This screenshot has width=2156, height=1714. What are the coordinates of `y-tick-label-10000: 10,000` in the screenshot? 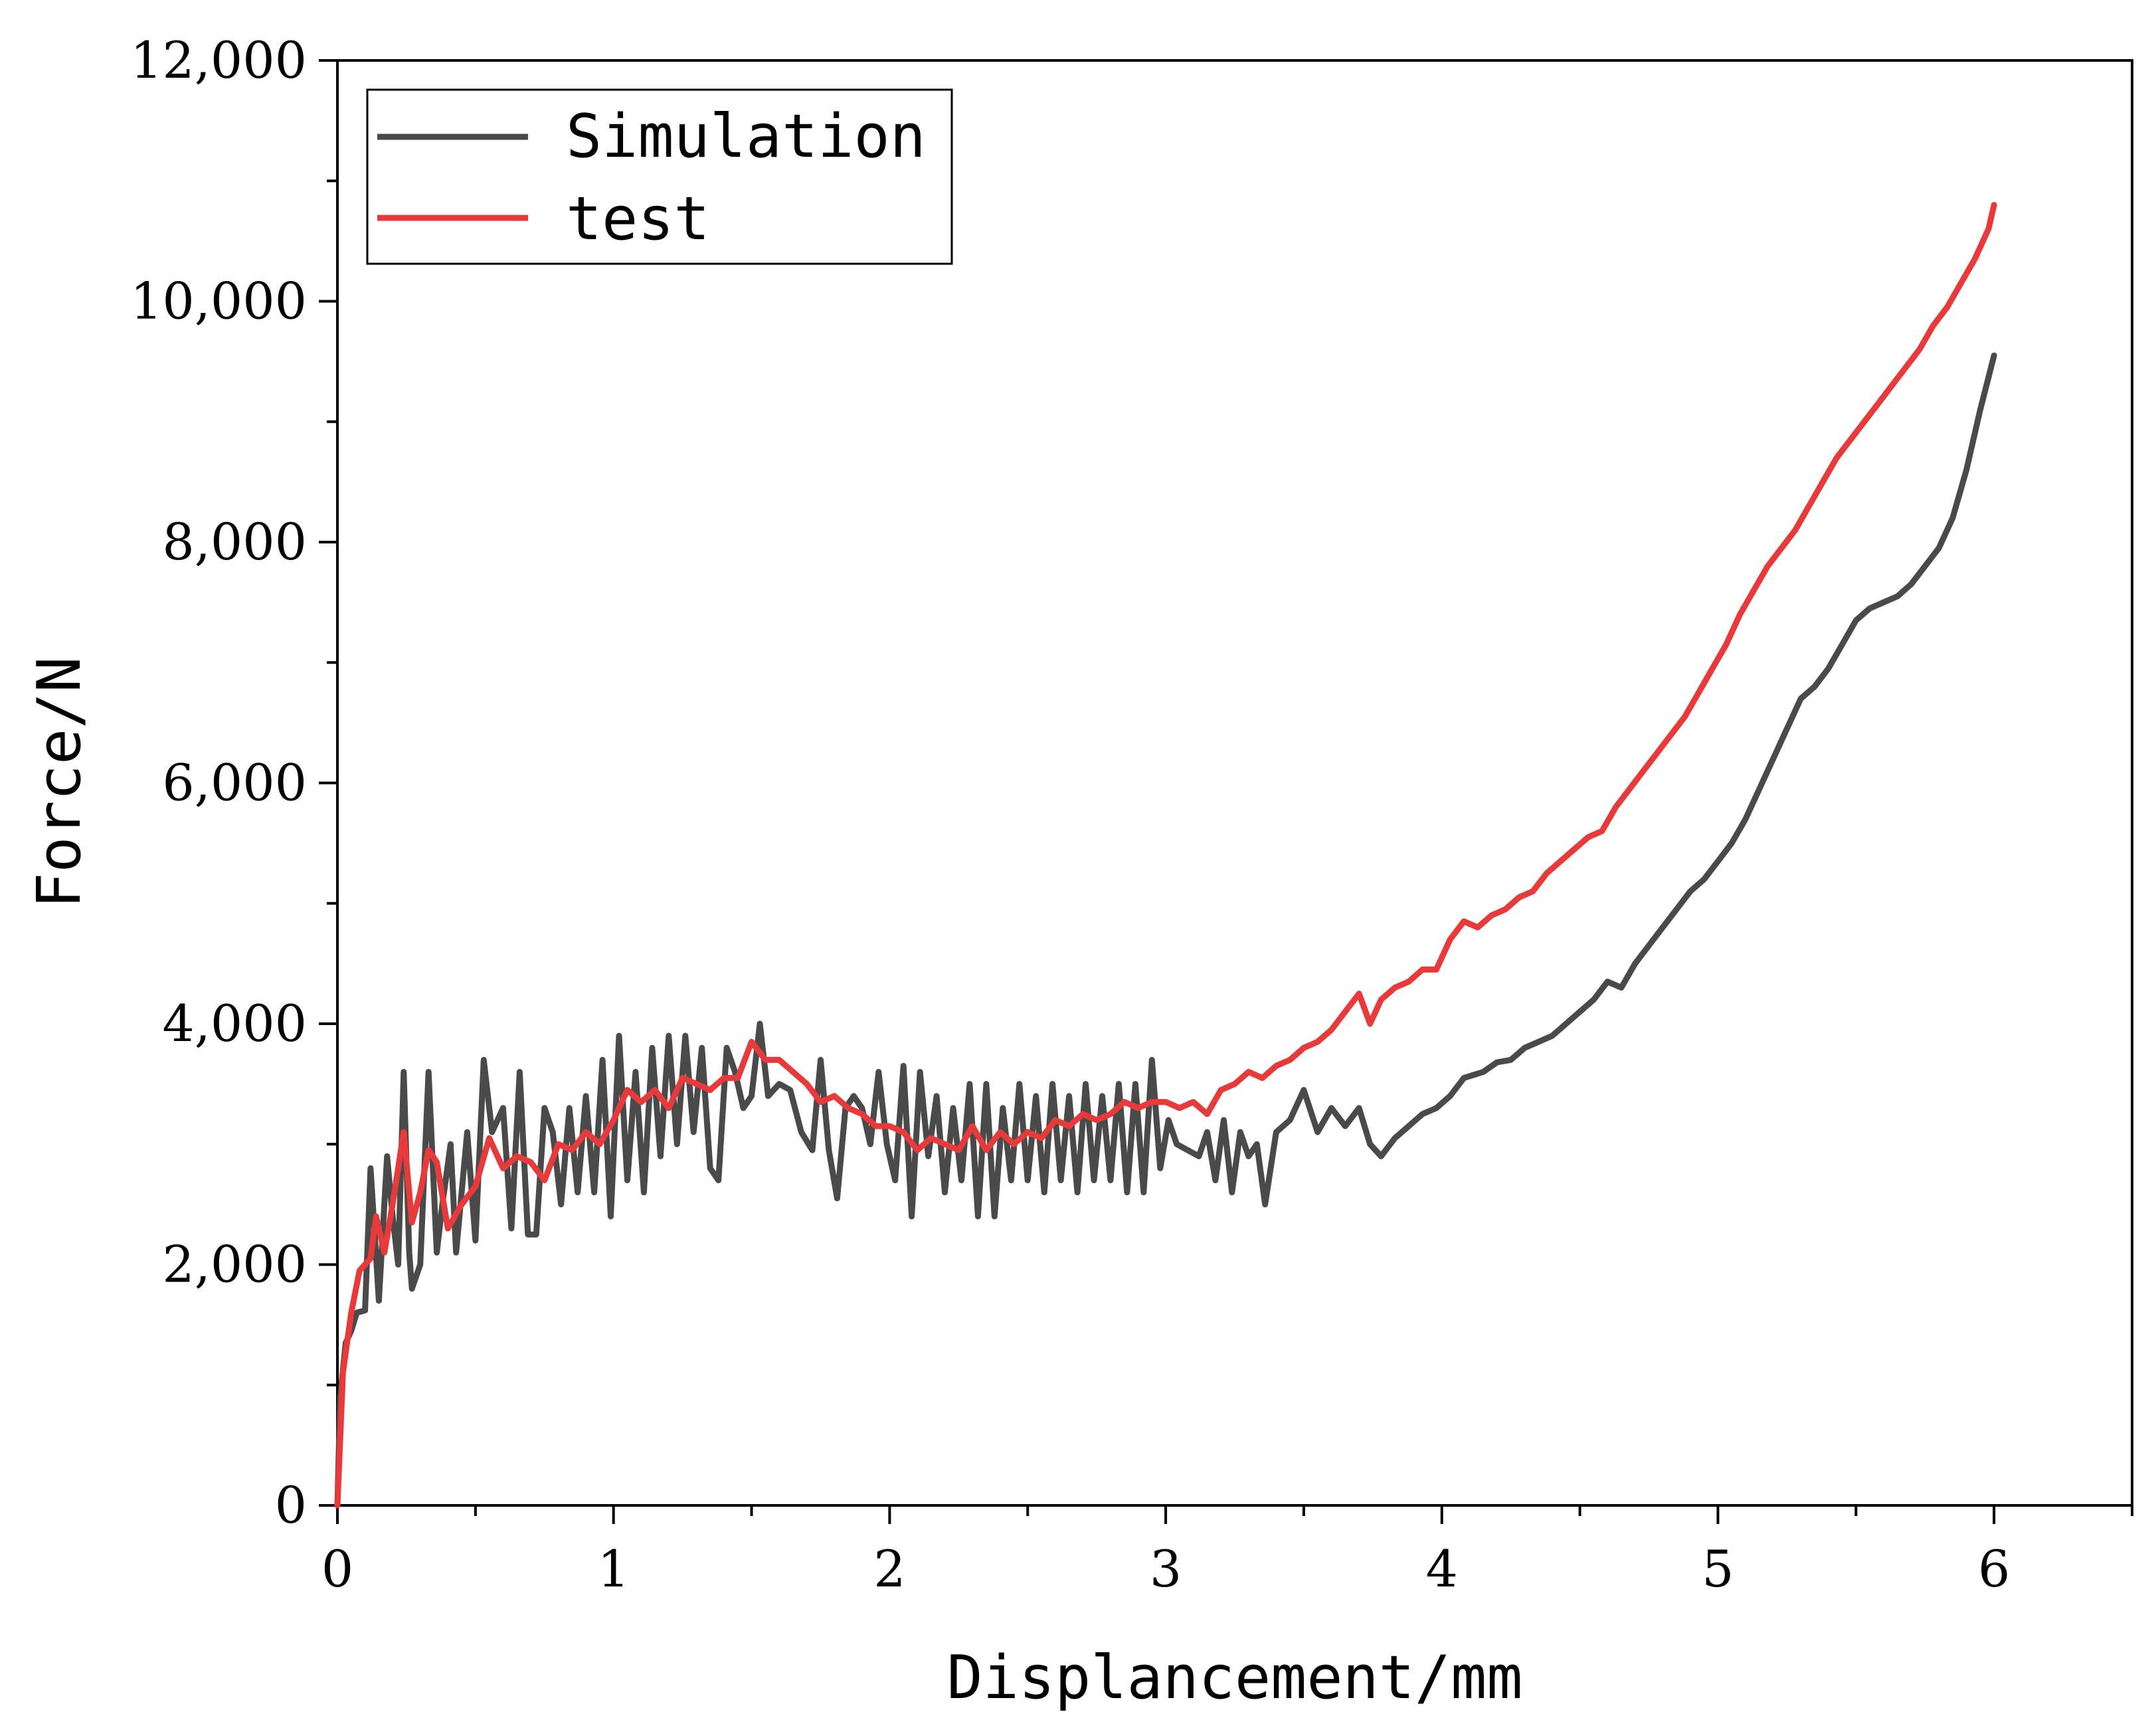 It's located at (218, 301).